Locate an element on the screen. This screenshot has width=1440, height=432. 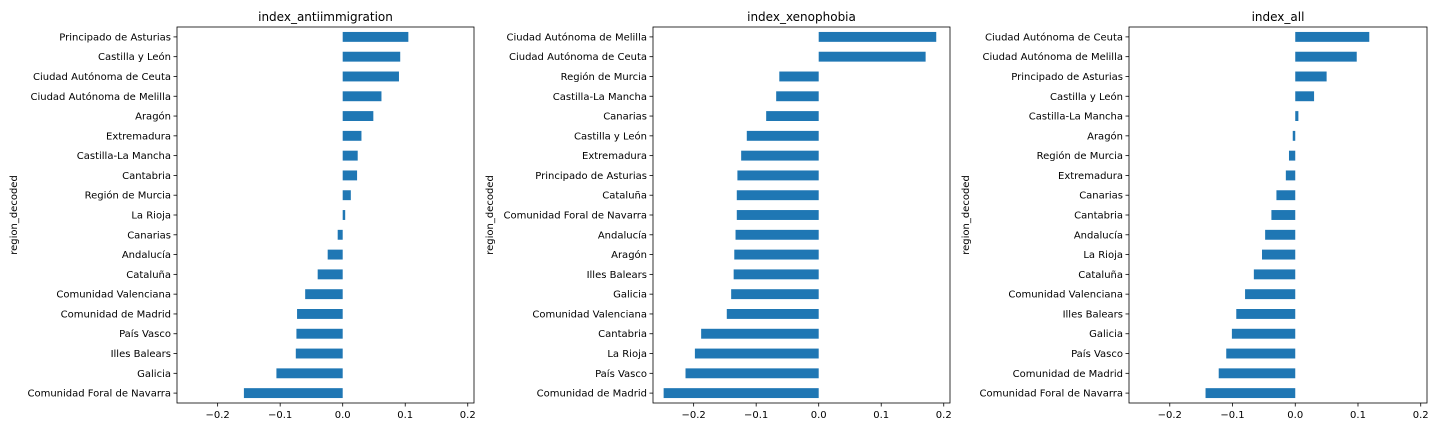
category-label: Principado de Asturias is located at coordinates (1067, 77).